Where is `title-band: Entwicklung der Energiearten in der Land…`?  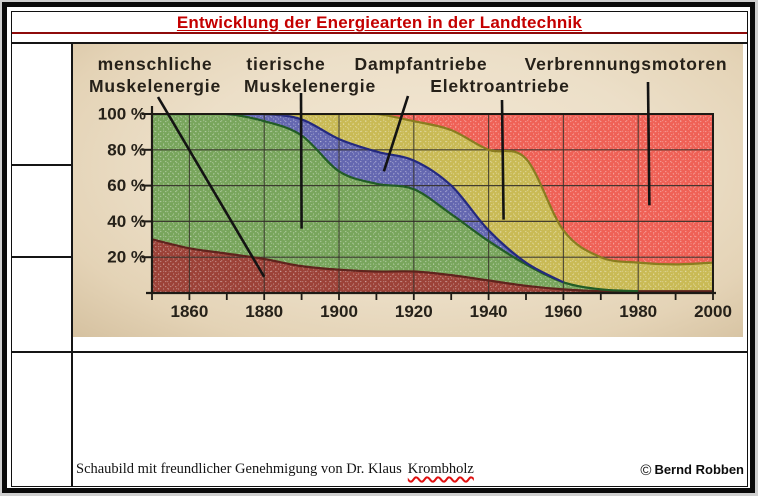
title-band: Entwicklung der Energiearten in der Land… is located at coordinates (379, 23).